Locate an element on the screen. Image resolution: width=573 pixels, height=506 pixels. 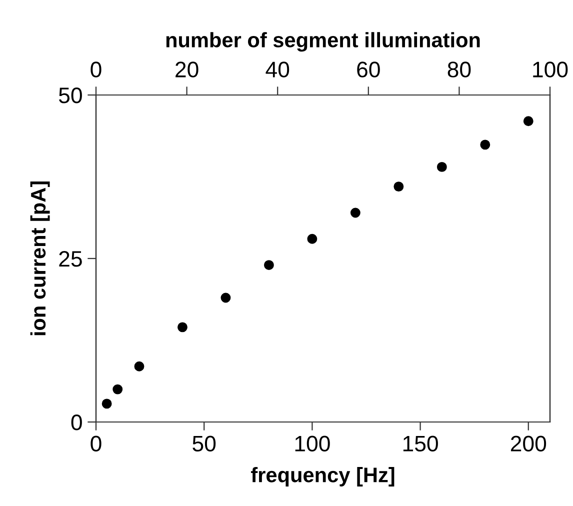
x2-tick-label: 60 is located at coordinates (368, 70).